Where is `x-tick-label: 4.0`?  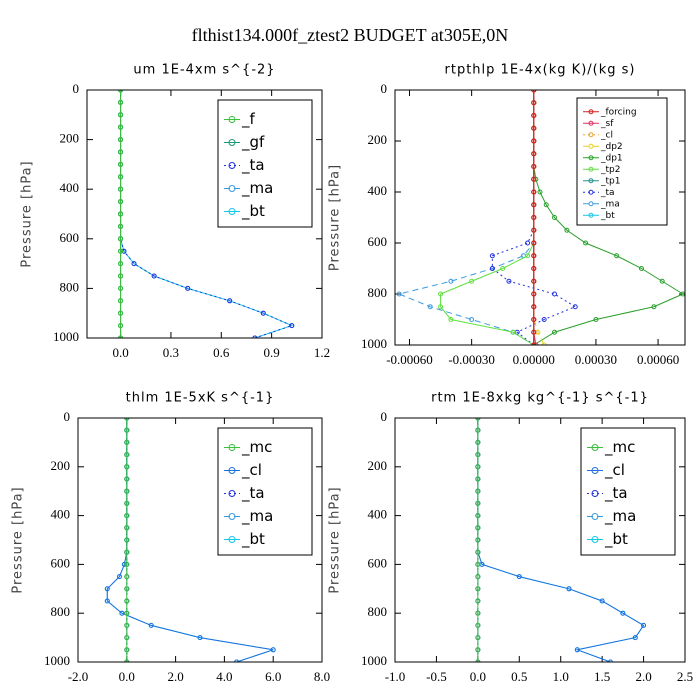
x-tick-label: 4.0 is located at coordinates (224, 676).